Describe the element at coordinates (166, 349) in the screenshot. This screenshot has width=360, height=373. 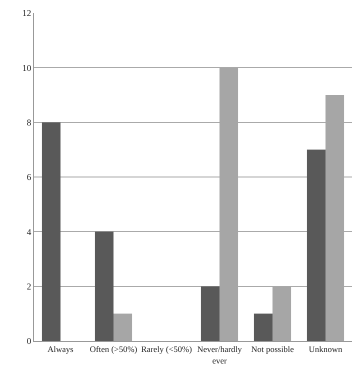
I see `x-tick-label: Rarely (<50%)` at that location.